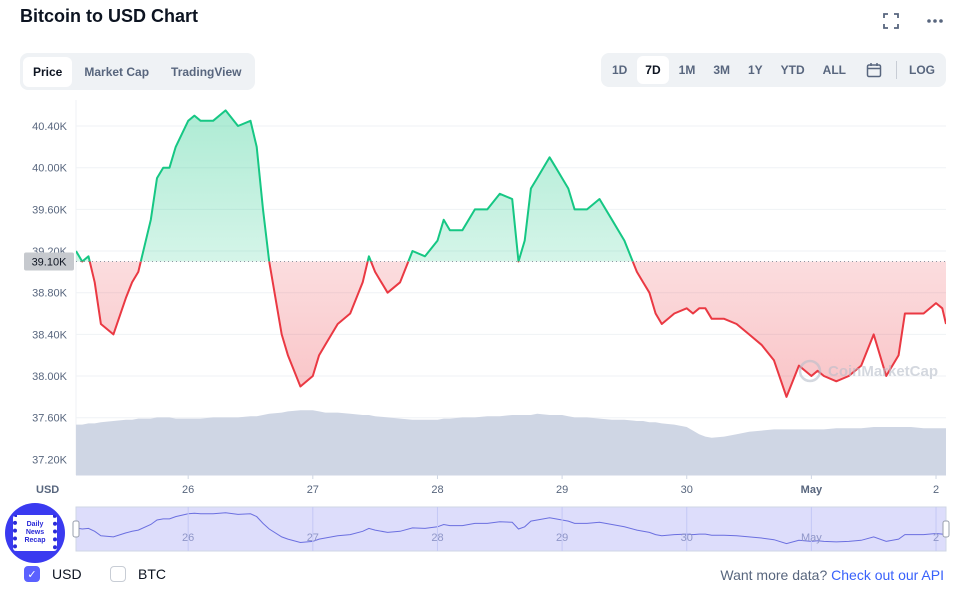  What do you see at coordinates (188, 490) in the screenshot?
I see `x-tick-label: 26` at bounding box center [188, 490].